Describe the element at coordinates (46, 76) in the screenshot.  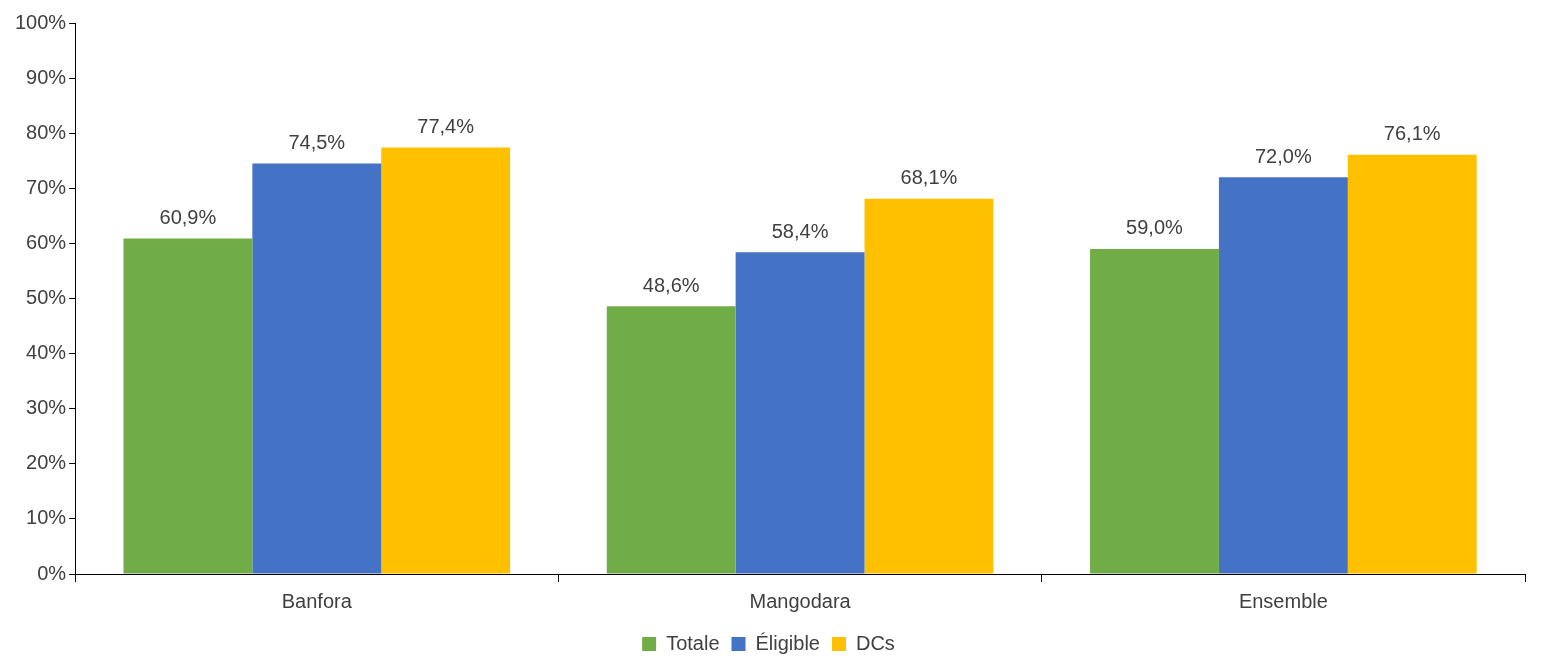
I see `y-tick-label: 90%` at that location.